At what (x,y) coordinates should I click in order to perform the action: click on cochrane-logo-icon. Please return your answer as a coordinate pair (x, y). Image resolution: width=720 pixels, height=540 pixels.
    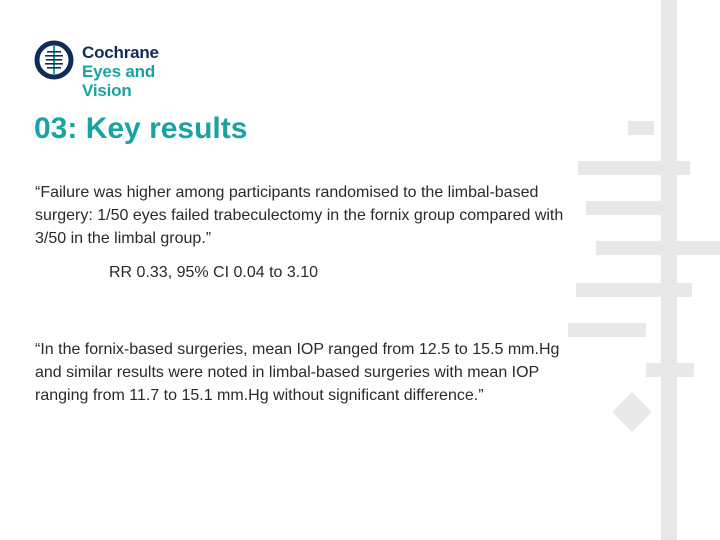
    Looking at the image, I should click on (54, 60).